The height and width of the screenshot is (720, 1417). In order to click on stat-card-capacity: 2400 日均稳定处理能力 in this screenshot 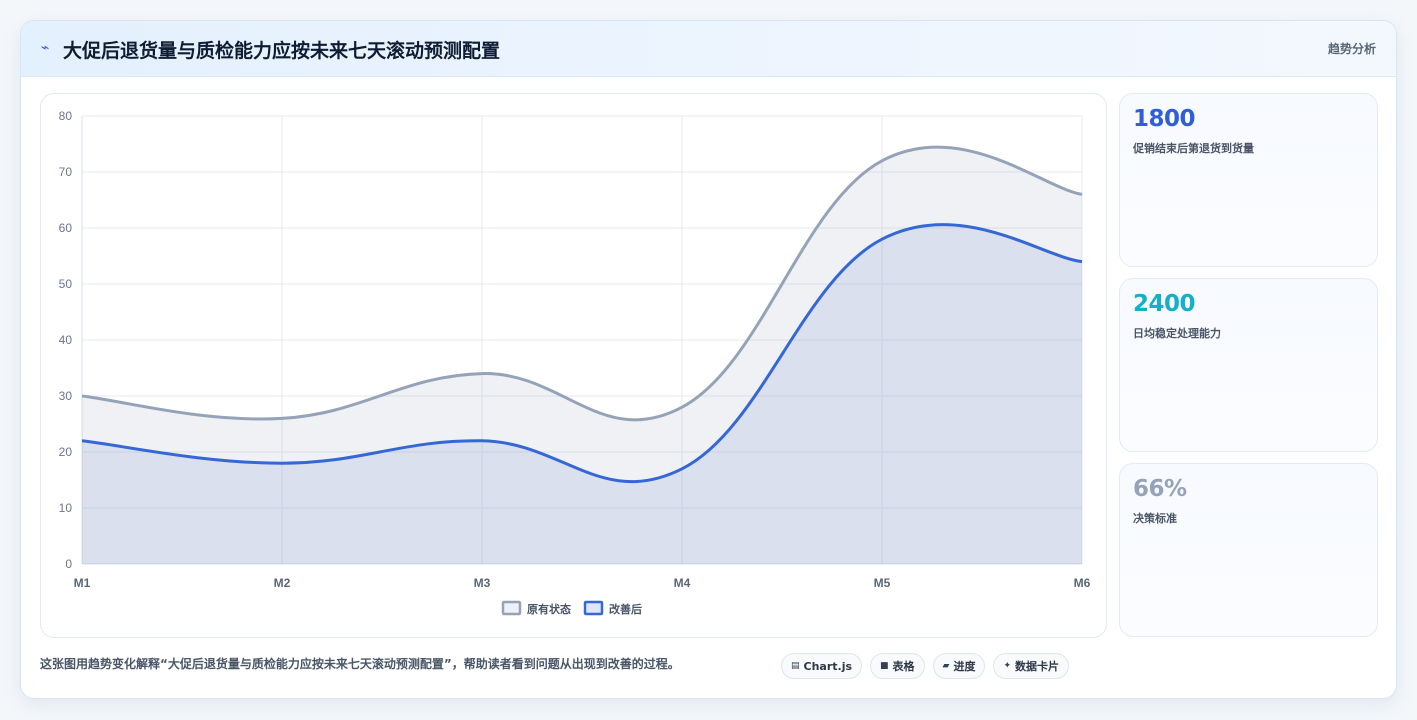, I will do `click(1248, 365)`.